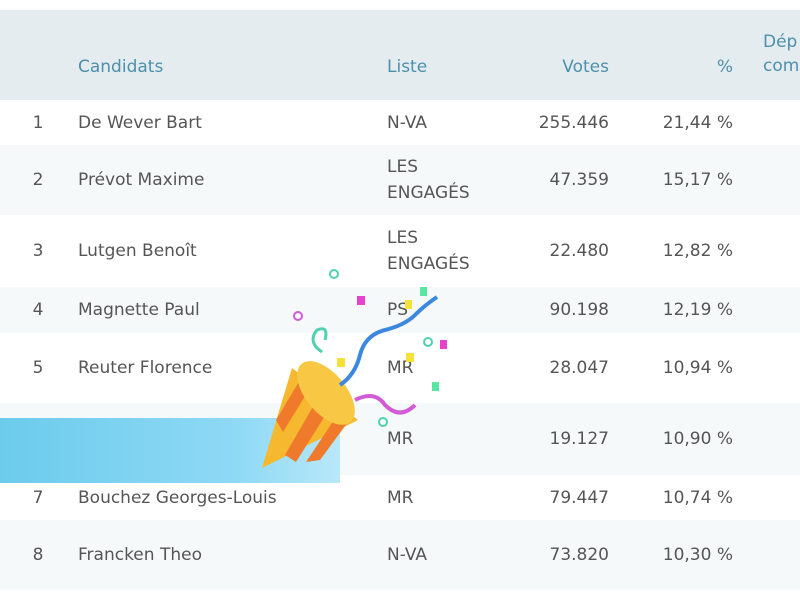 This screenshot has width=800, height=600. Describe the element at coordinates (697, 368) in the screenshot. I see `percentage: 10,94 %` at that location.